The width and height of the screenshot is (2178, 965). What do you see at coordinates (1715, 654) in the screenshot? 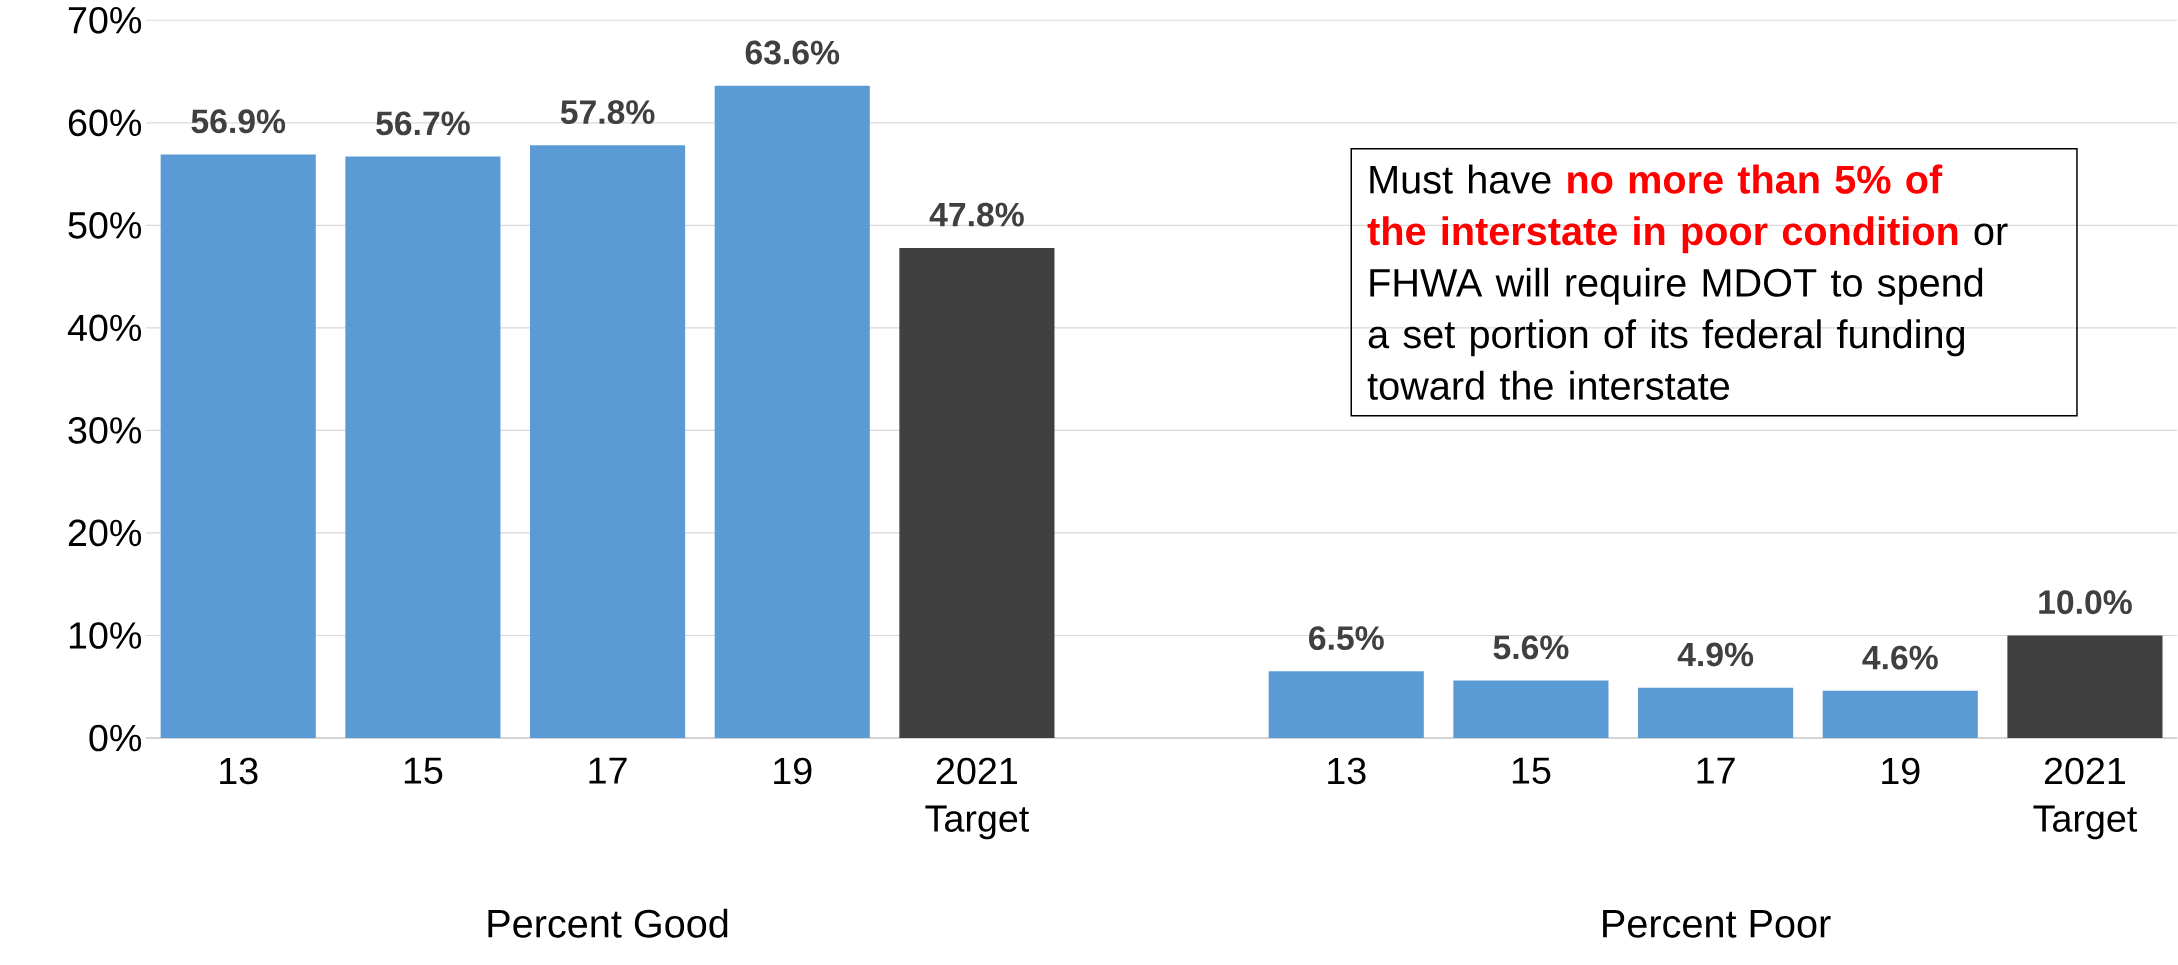
I see `data-label: 4.9%` at bounding box center [1715, 654].